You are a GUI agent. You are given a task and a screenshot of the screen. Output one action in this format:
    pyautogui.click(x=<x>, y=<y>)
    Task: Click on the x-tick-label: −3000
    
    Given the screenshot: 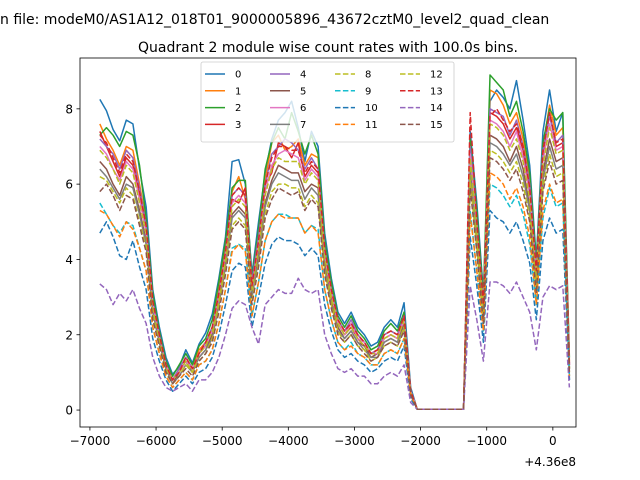 What is the action you would take?
    pyautogui.click(x=354, y=441)
    